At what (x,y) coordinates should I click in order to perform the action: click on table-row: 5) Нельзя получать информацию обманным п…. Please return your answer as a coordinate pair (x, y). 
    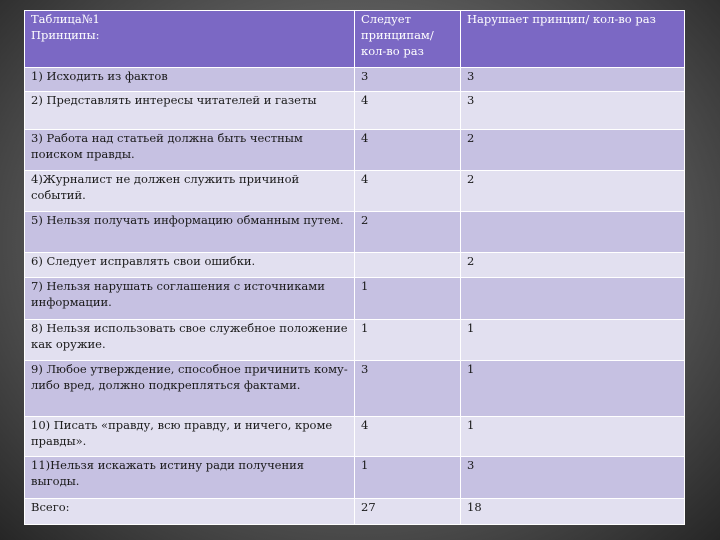
    Looking at the image, I should click on (354, 232).